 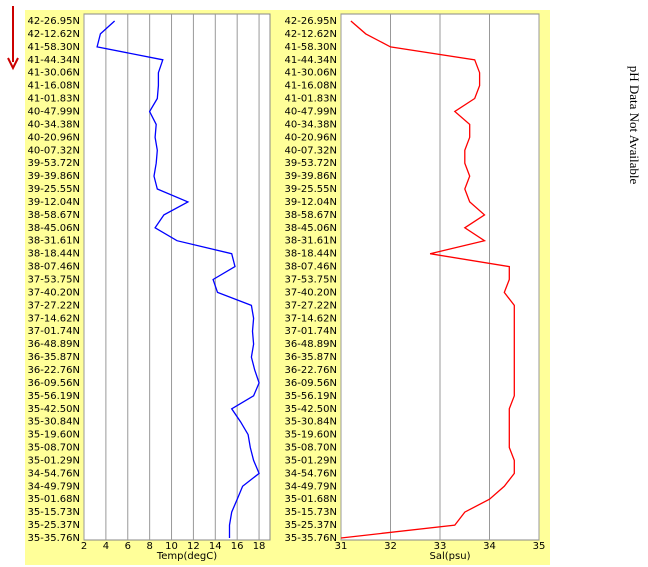 I want to click on x-tick-label: 31, so click(x=341, y=546).